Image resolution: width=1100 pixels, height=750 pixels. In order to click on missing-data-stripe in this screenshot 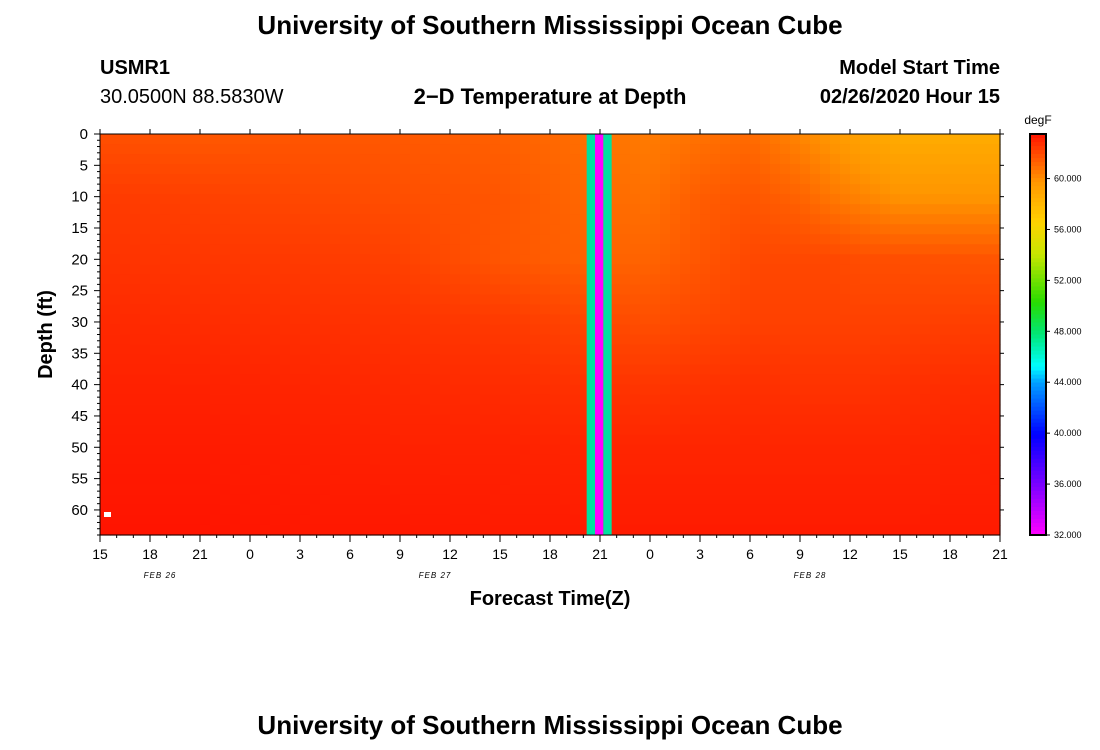, I will do `click(599, 334)`.